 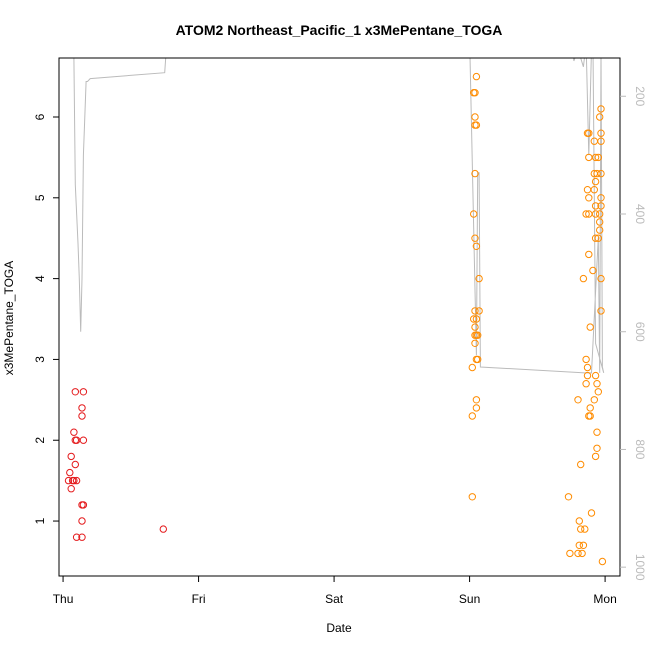 I want to click on y-tick-label: 6, so click(x=40, y=116).